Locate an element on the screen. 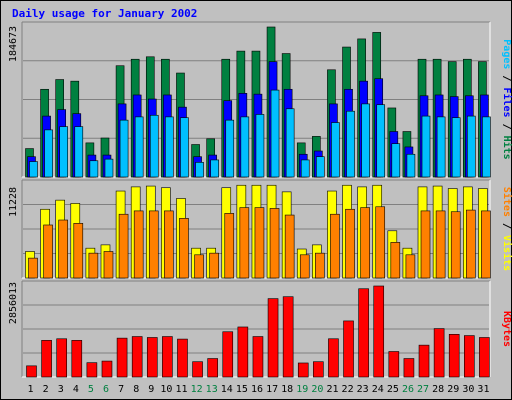  x-tick-label: 13 is located at coordinates (212, 389).